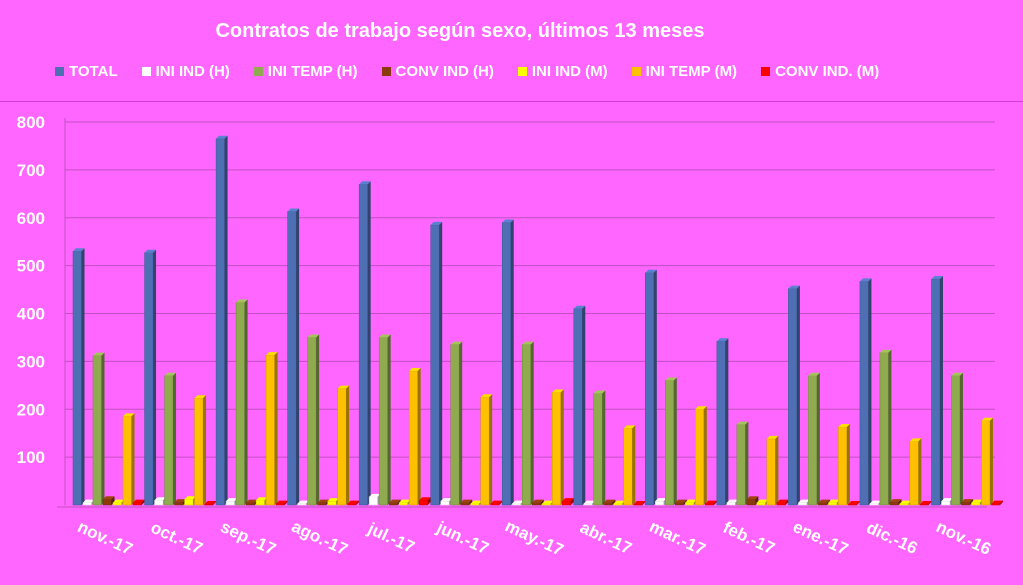 This screenshot has height=585, width=1023. Describe the element at coordinates (534, 537) in the screenshot. I see `x-tick-label: may.-17` at that location.